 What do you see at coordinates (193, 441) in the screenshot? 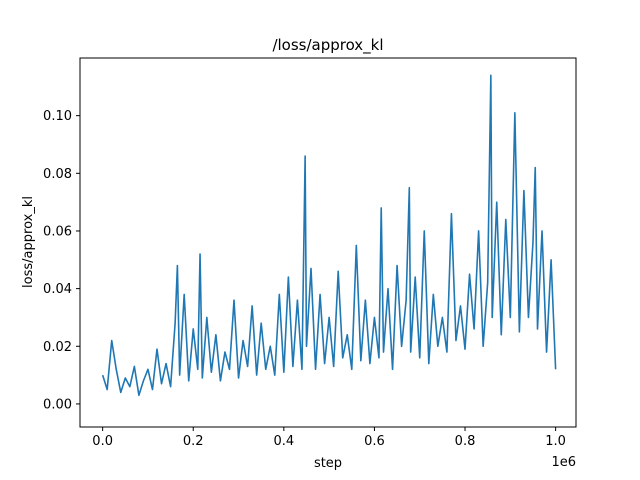
I see `x-tick-label: 0.2` at bounding box center [193, 441].